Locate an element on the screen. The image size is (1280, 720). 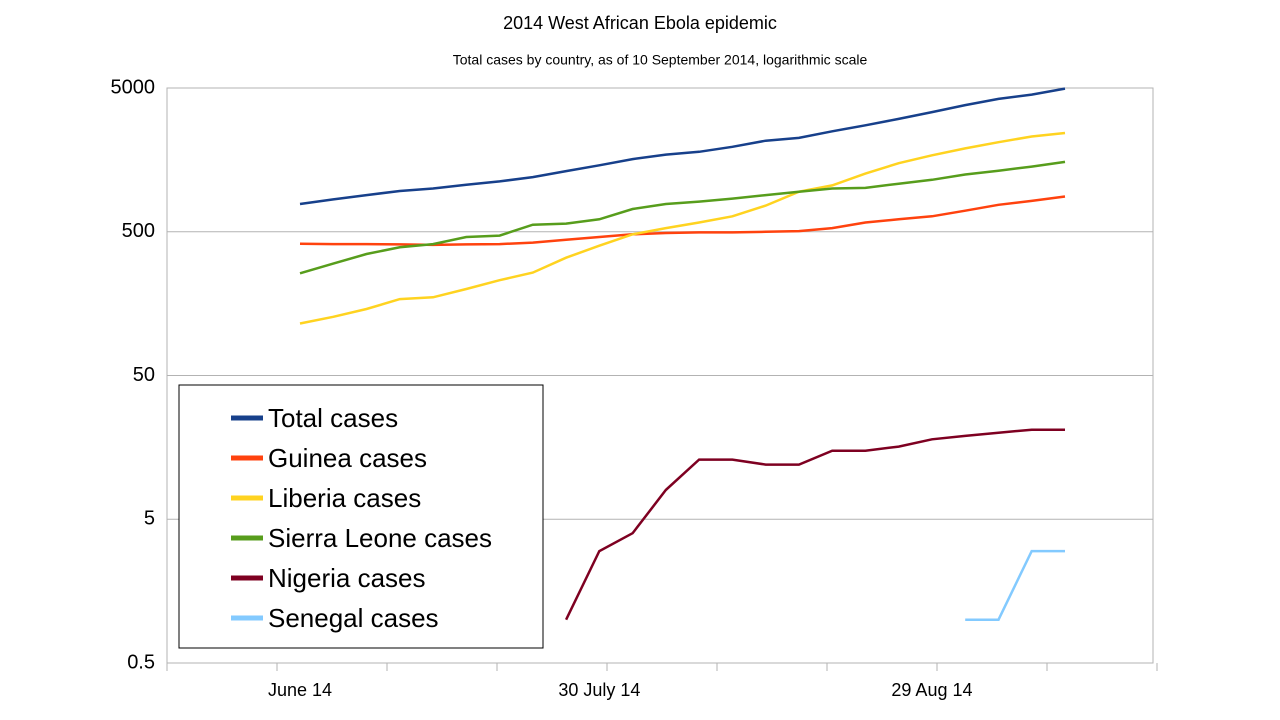
legend-label: Nigeria cases is located at coordinates (347, 578).